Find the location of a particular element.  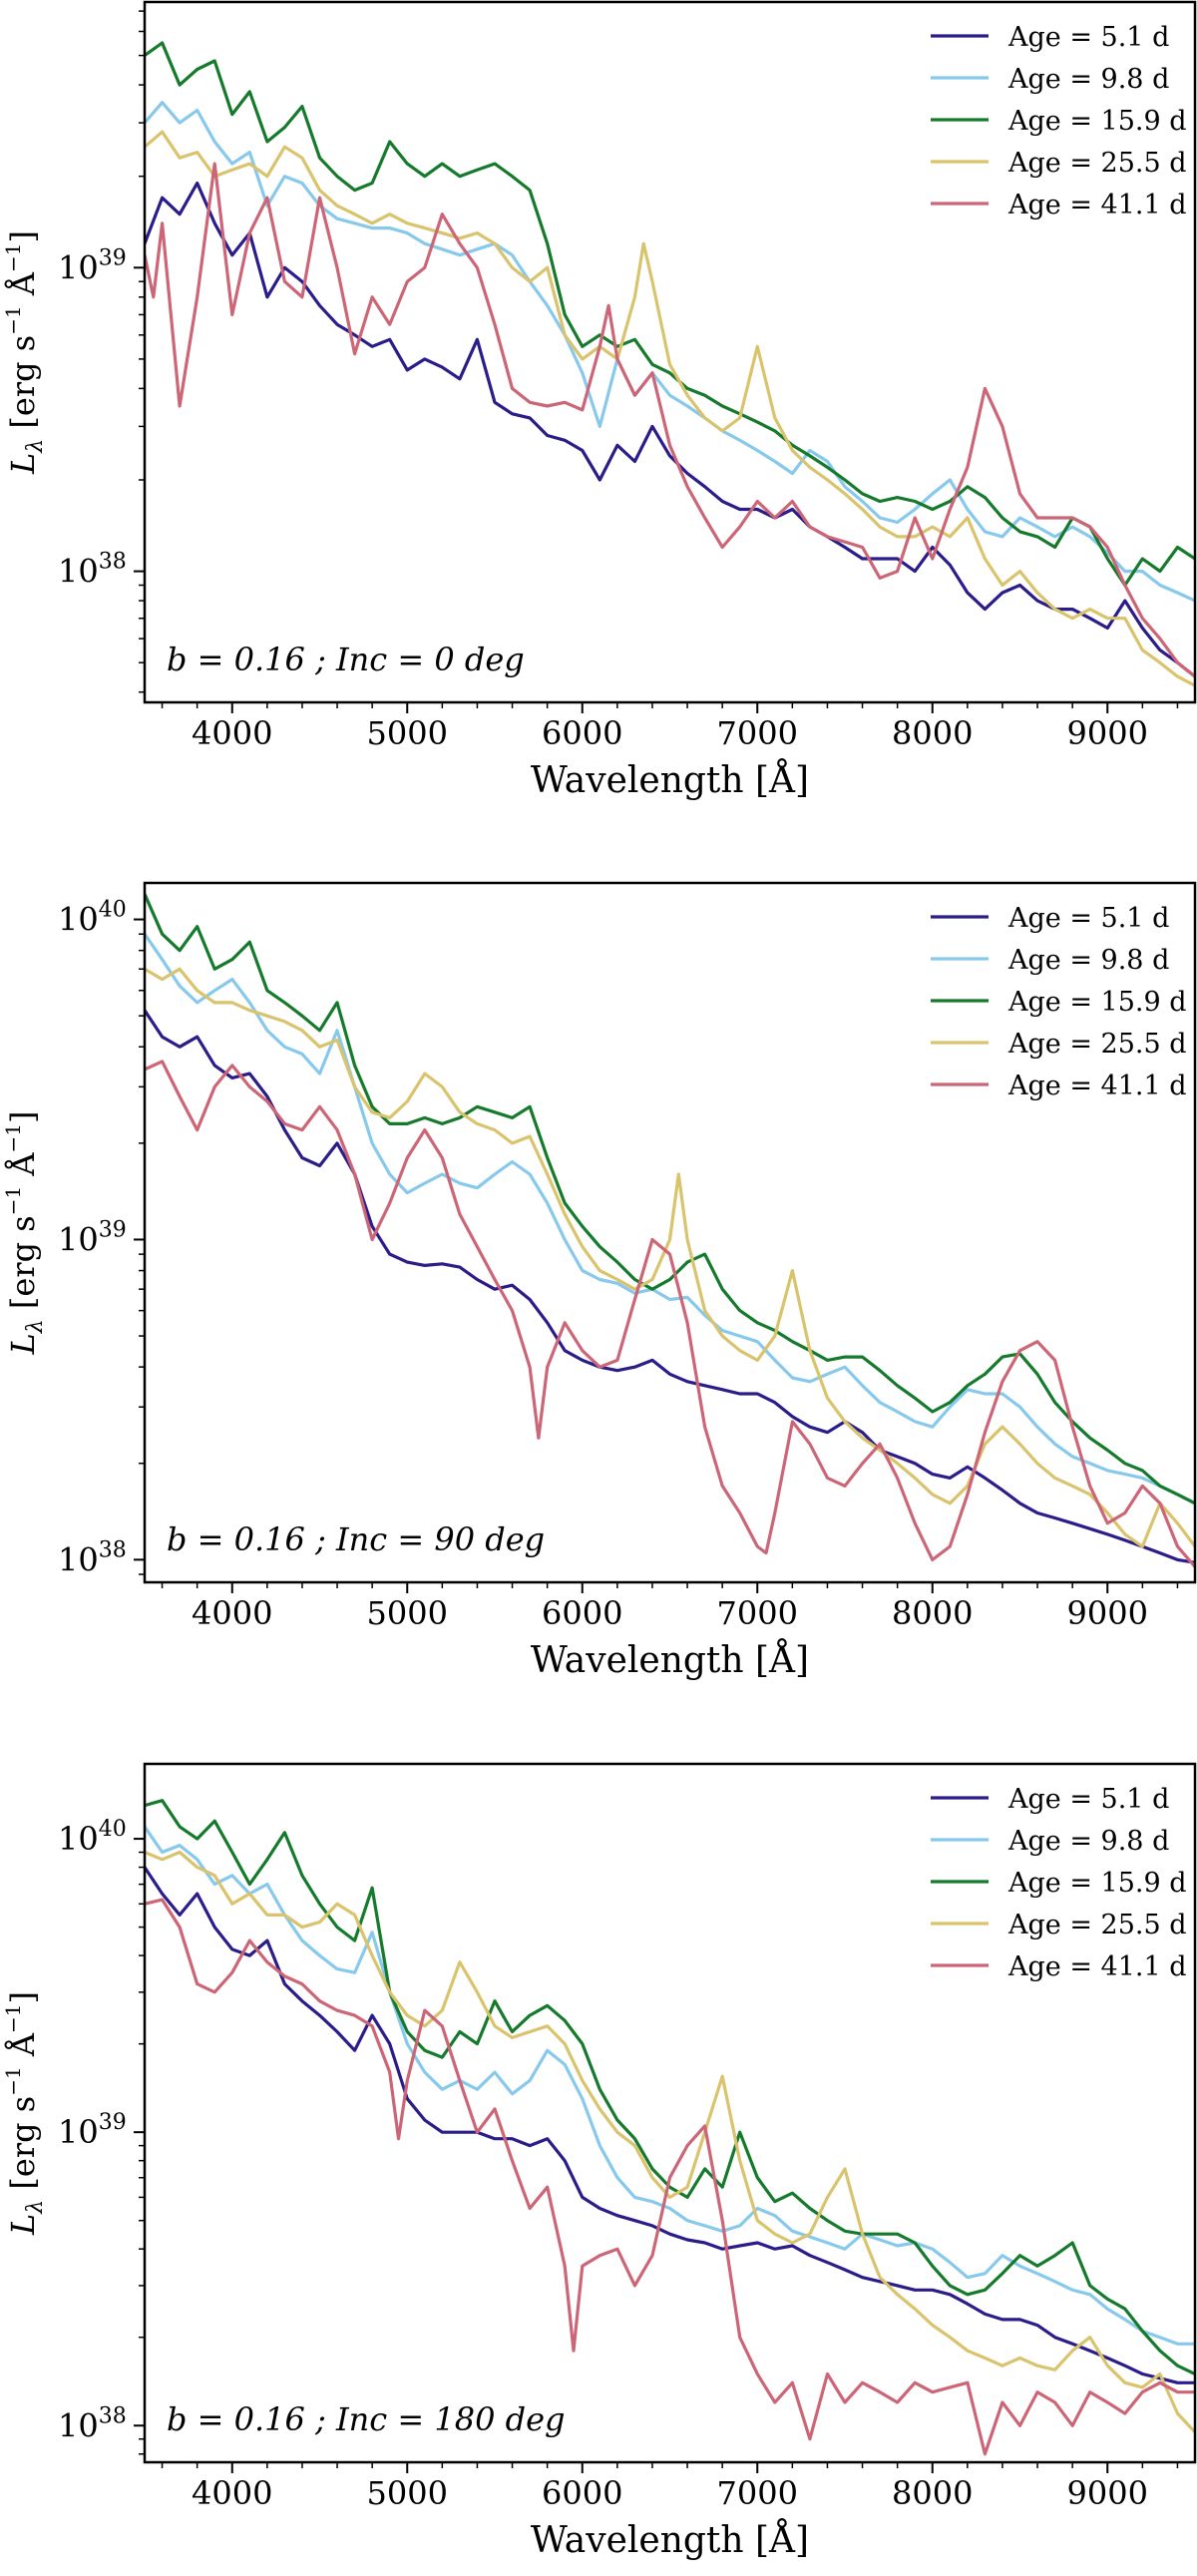

x-tick-label: 4000 is located at coordinates (232, 1613).